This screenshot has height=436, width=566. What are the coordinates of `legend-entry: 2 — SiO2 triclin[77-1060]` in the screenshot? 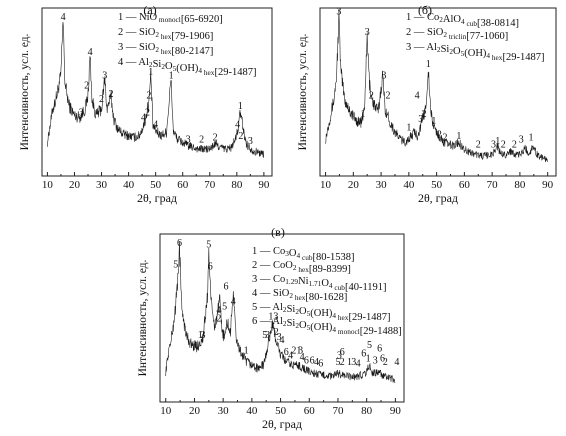 It's located at (457, 34).